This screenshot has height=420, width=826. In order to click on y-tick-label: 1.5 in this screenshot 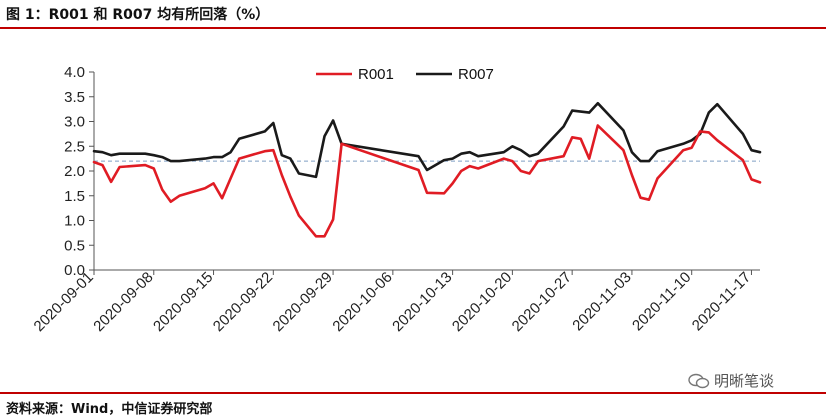, I will do `click(74, 196)`.